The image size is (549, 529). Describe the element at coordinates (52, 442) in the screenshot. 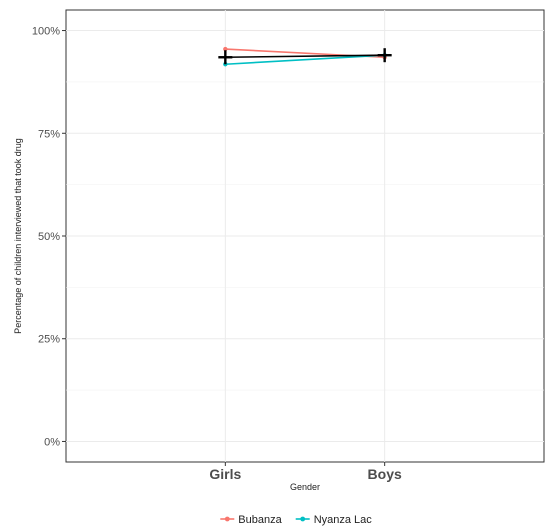

I see `y-tick-label: 0%` at that location.